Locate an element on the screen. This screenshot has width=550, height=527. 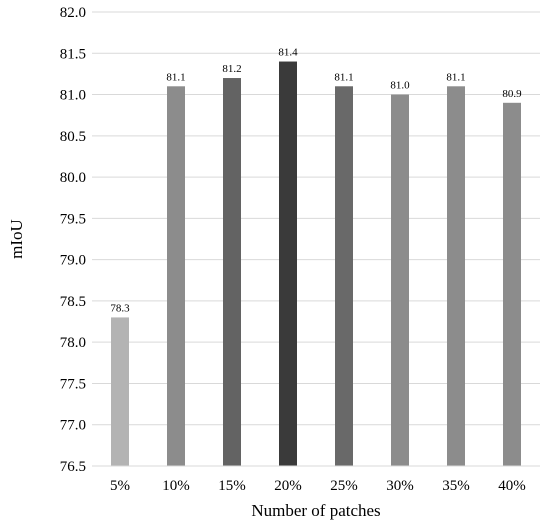
y-tick-label: 76.5 is located at coordinates (73, 467).